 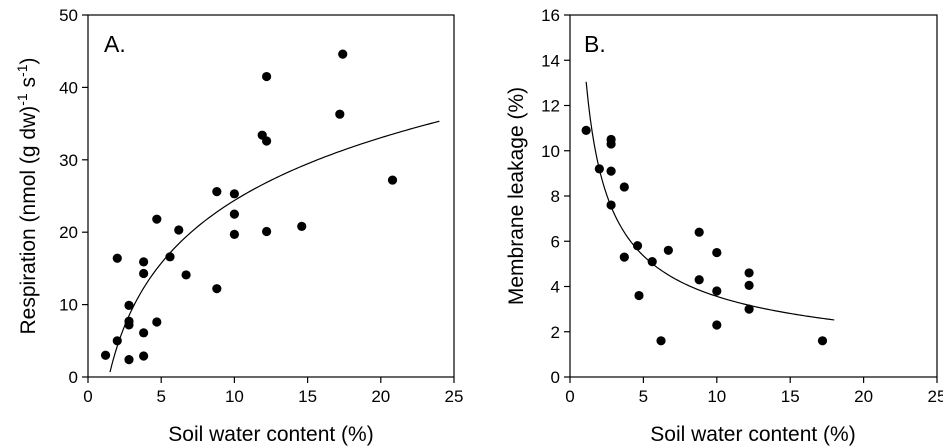 What do you see at coordinates (595, 44) in the screenshot?
I see `panel-b-label: B.` at bounding box center [595, 44].